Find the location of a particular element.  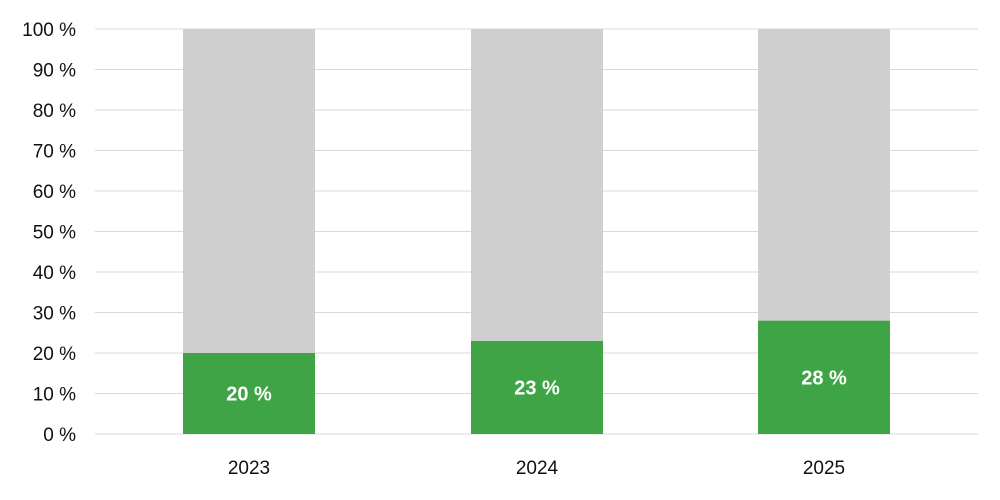

x-tick-label: 2025 is located at coordinates (824, 468).